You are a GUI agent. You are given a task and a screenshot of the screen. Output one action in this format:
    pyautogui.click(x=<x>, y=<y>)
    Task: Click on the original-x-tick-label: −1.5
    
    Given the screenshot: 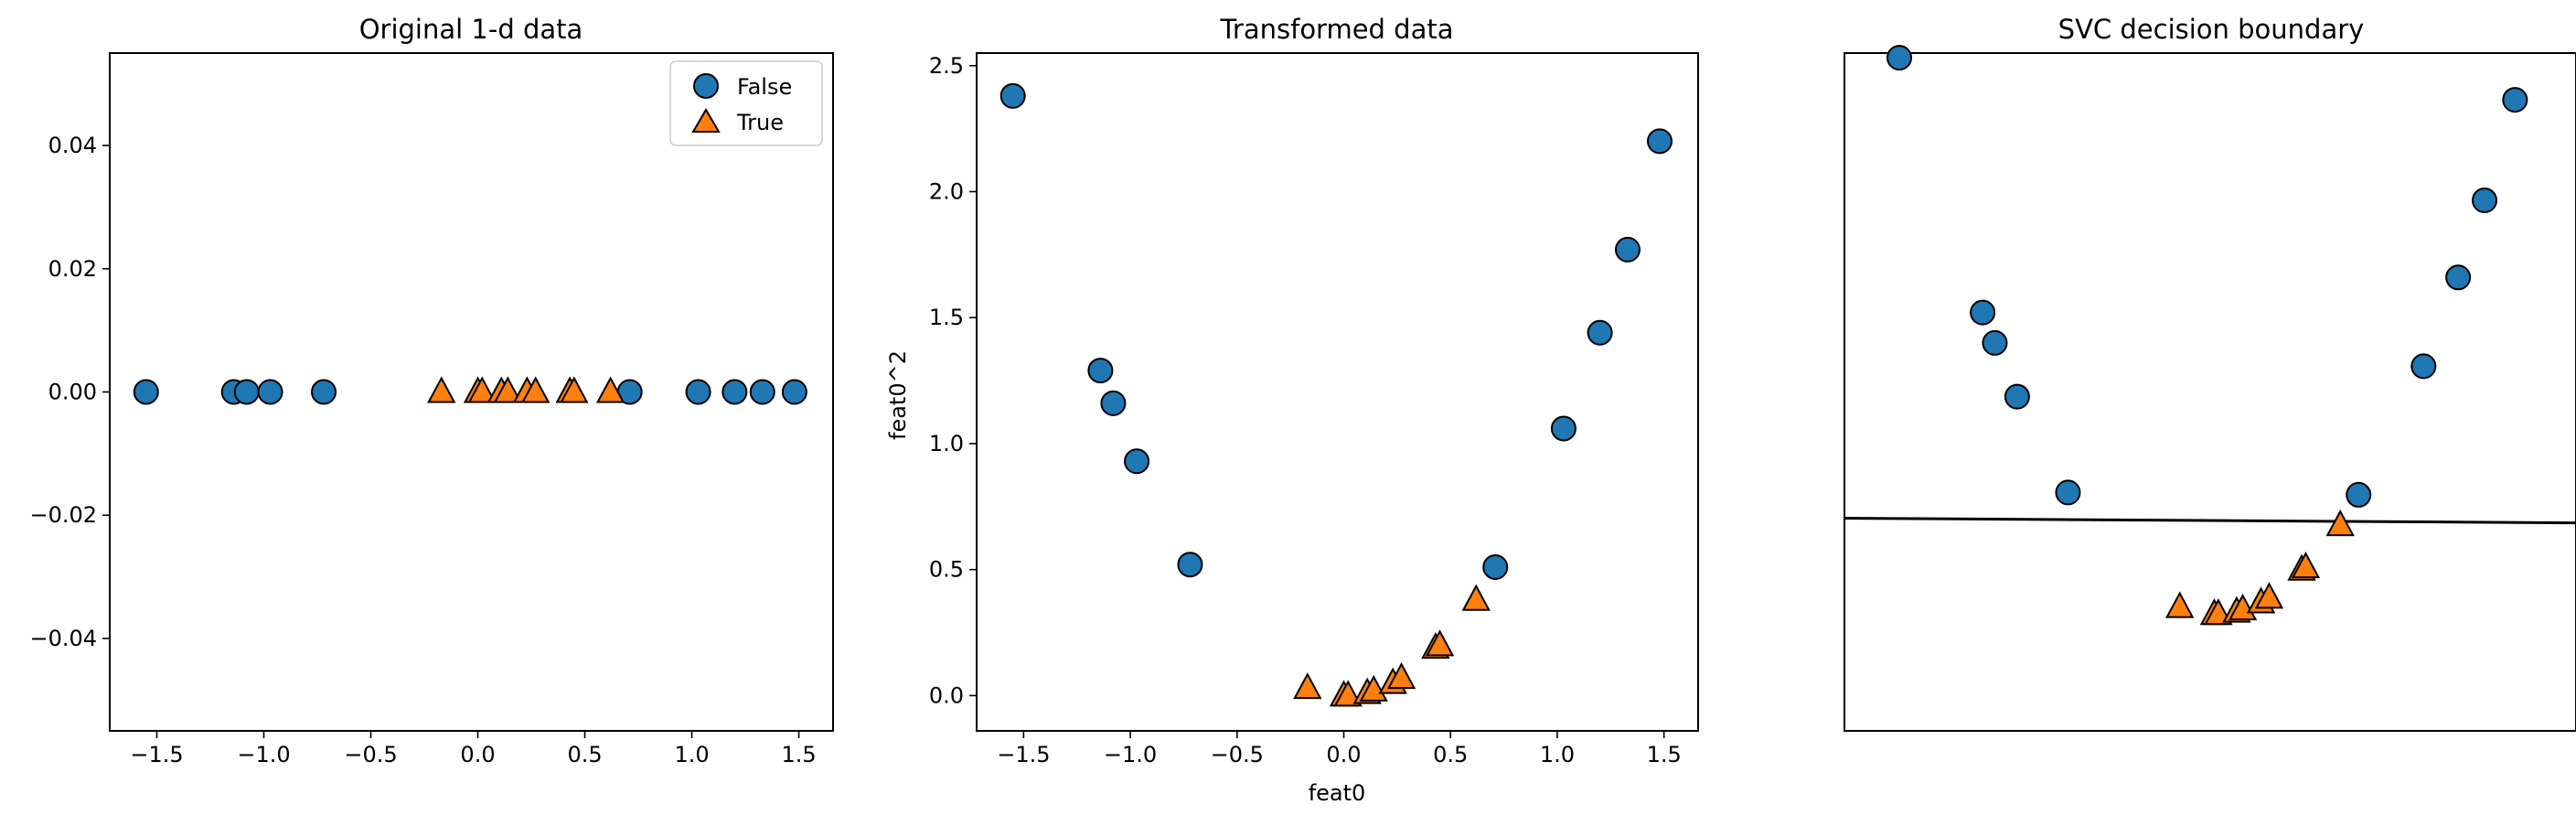 What is the action you would take?
    pyautogui.click(x=156, y=754)
    